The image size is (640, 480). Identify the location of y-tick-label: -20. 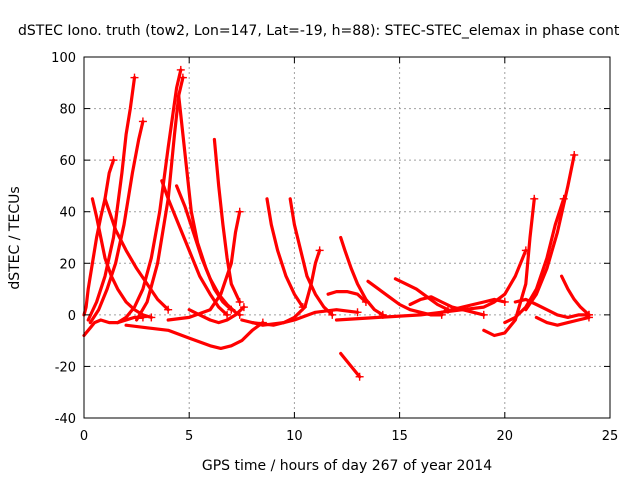
(65, 367).